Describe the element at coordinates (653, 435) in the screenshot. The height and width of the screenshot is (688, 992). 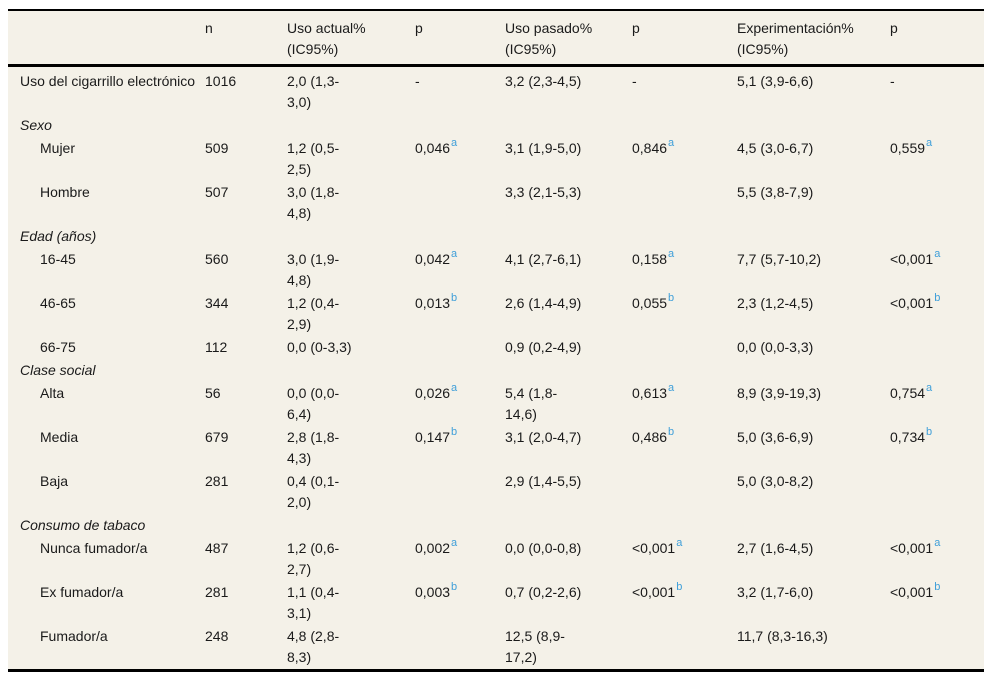
I see `cell-p-pasado: 0,486b` at that location.